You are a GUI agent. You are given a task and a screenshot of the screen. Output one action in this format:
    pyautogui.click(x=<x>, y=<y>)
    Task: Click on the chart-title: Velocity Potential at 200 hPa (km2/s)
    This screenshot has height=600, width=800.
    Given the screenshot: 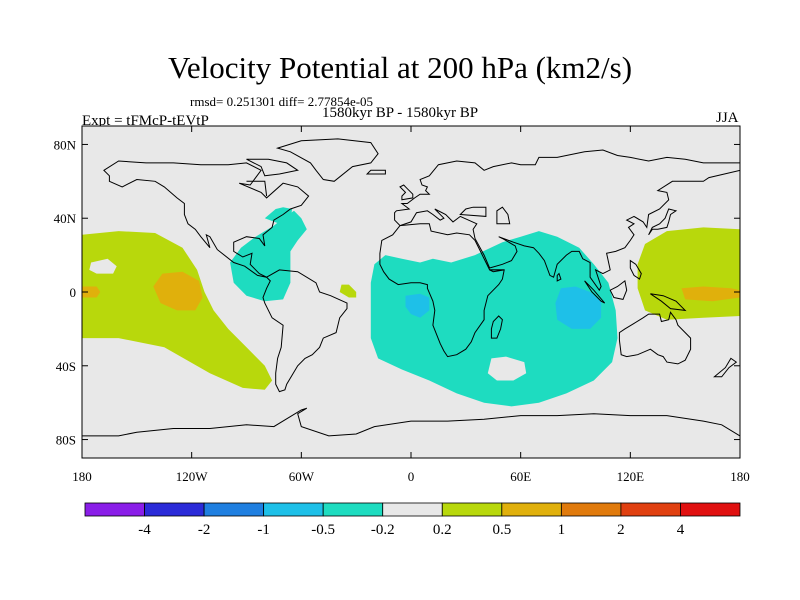 What is the action you would take?
    pyautogui.click(x=400, y=67)
    